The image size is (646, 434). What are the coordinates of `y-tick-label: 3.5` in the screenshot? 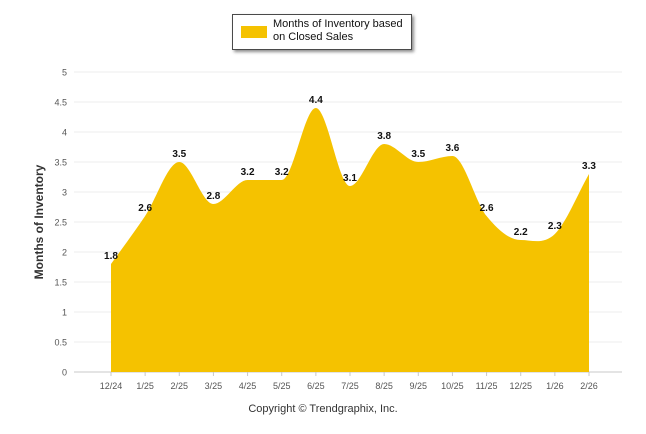 It's located at (60, 163).